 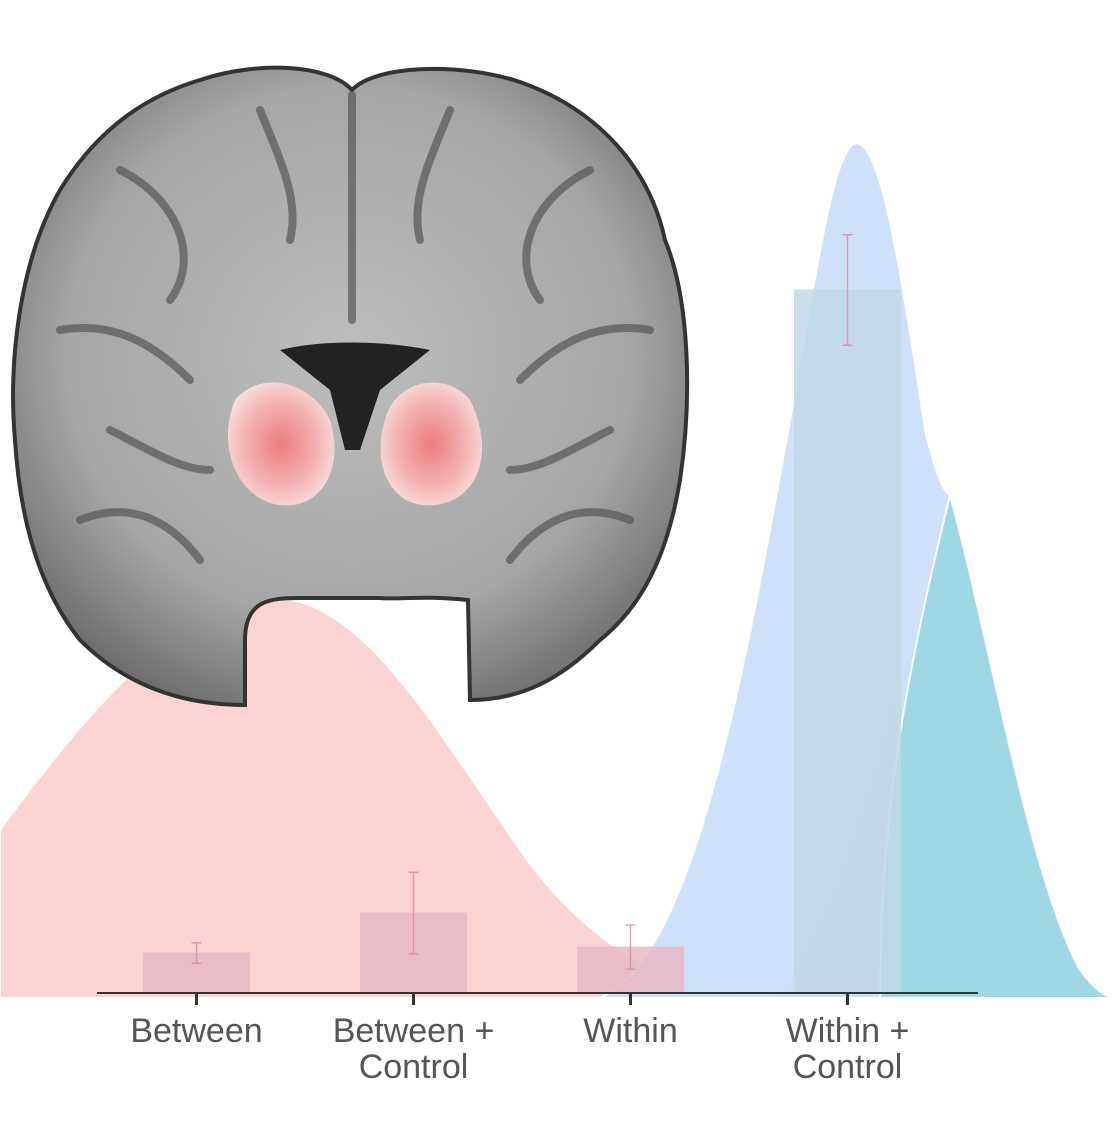 What do you see at coordinates (630, 1031) in the screenshot?
I see `x-tick-label: Within` at bounding box center [630, 1031].